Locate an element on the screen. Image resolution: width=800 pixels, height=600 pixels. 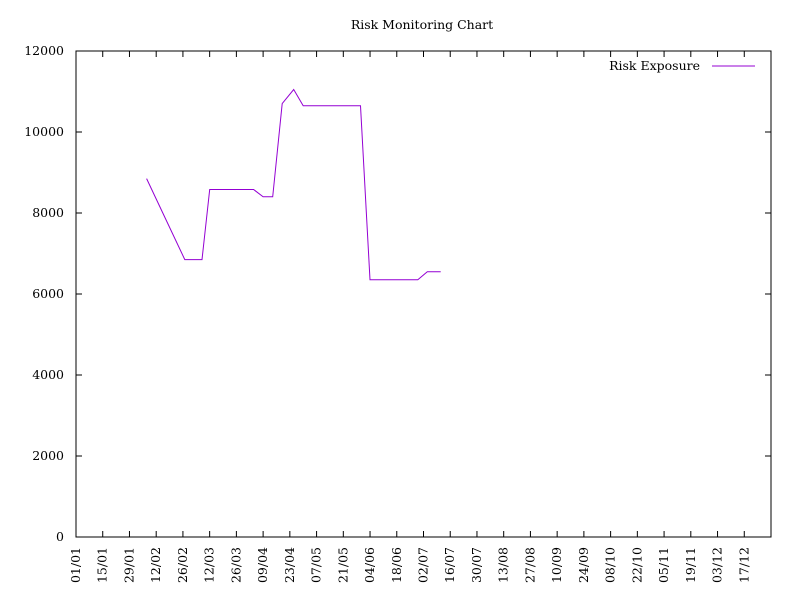
x-tick-label: 26/03 is located at coordinates (235, 565).